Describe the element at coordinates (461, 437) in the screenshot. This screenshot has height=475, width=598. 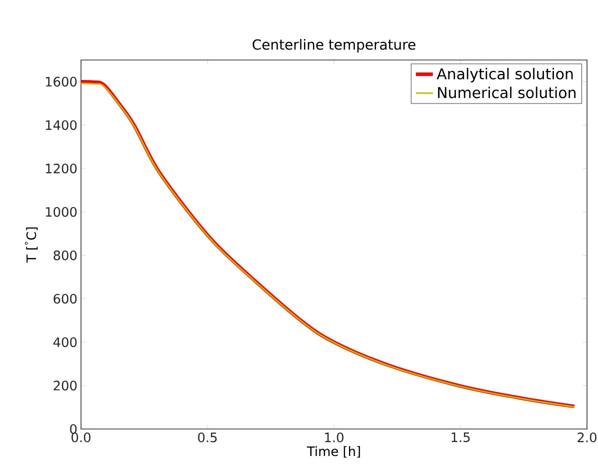
I see `x-tick-label: 1.5` at that location.